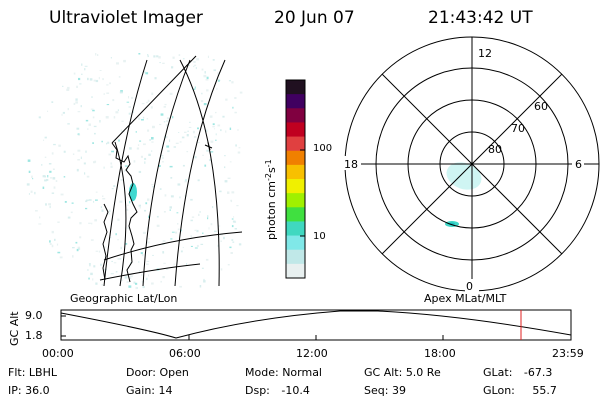  What do you see at coordinates (322, 148) in the screenshot?
I see `color-bar-tick-label: 100` at bounding box center [322, 148].